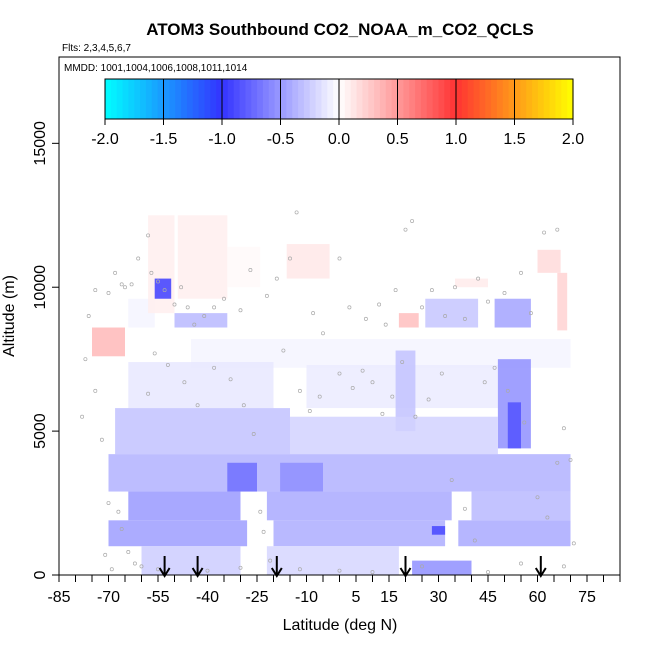  I want to click on x-tick-label: -70, so click(108, 597).